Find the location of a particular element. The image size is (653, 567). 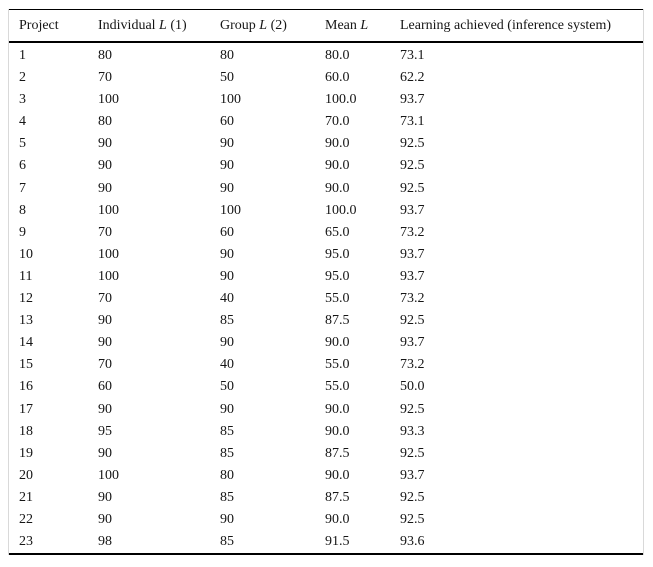

table-cell: 15 is located at coordinates (26, 365).